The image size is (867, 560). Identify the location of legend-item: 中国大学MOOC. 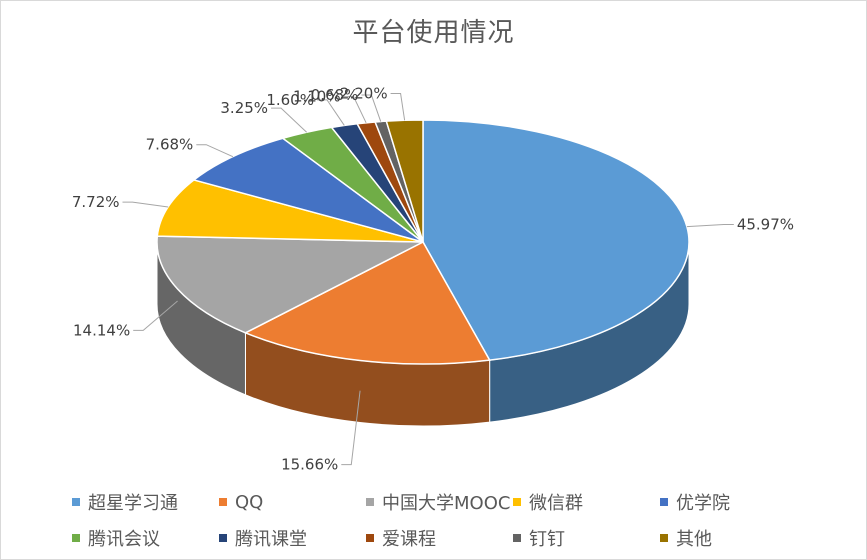
(439, 502).